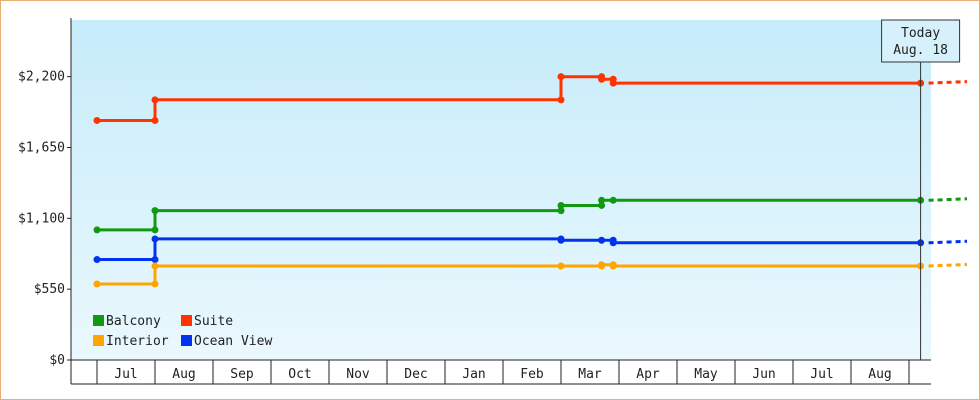  Describe the element at coordinates (182, 331) in the screenshot. I see `legend: Balcony Suite Interior Ocean View` at that location.